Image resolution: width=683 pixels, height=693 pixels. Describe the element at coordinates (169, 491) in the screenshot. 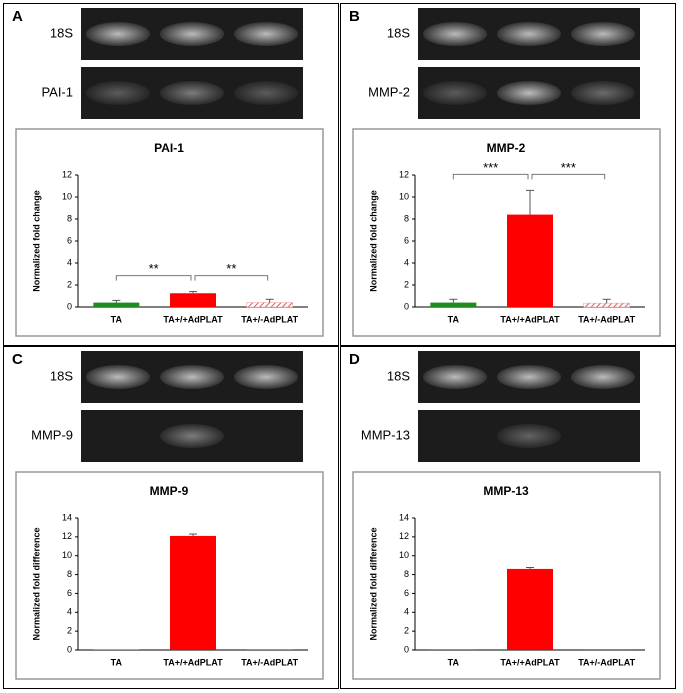

I see `chart-title: MMP-9` at that location.